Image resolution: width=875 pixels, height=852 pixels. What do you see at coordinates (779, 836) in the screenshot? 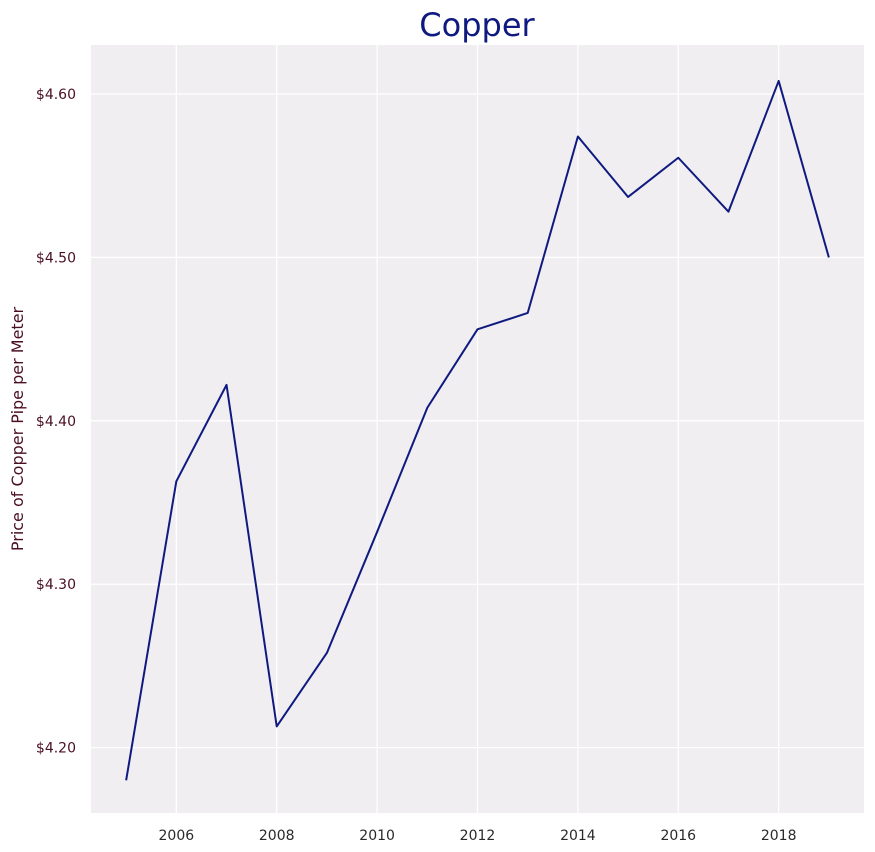
I see `x-tick-label: 2018` at bounding box center [779, 836].